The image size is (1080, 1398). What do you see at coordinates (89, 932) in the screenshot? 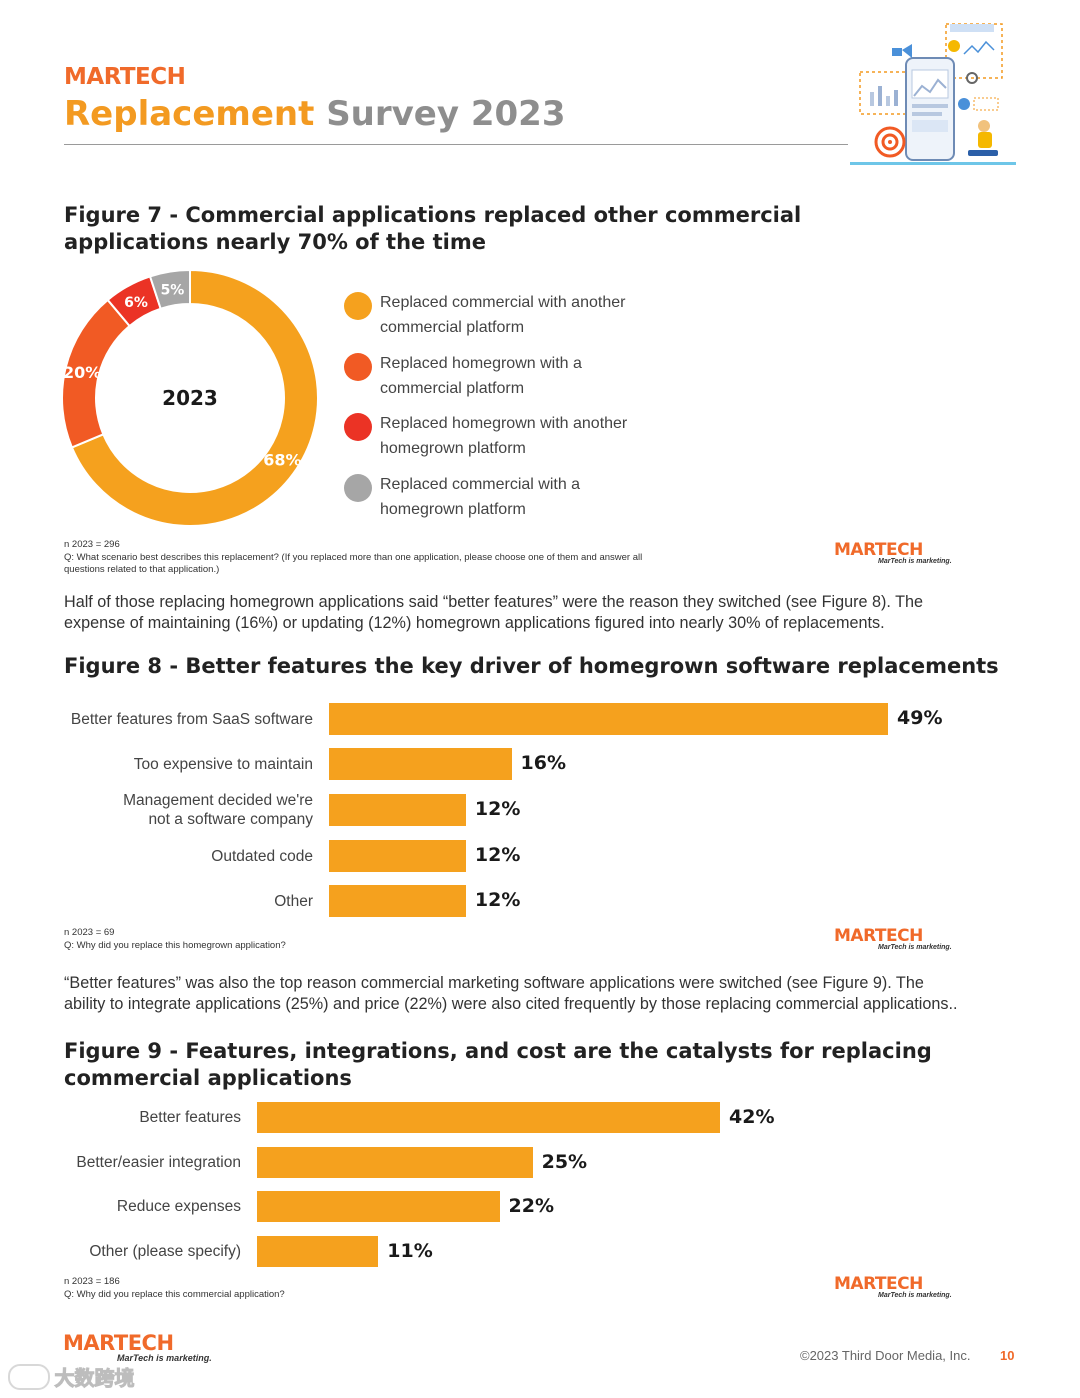
I see `figure8-n-note: n 2023 = 69` at bounding box center [89, 932].